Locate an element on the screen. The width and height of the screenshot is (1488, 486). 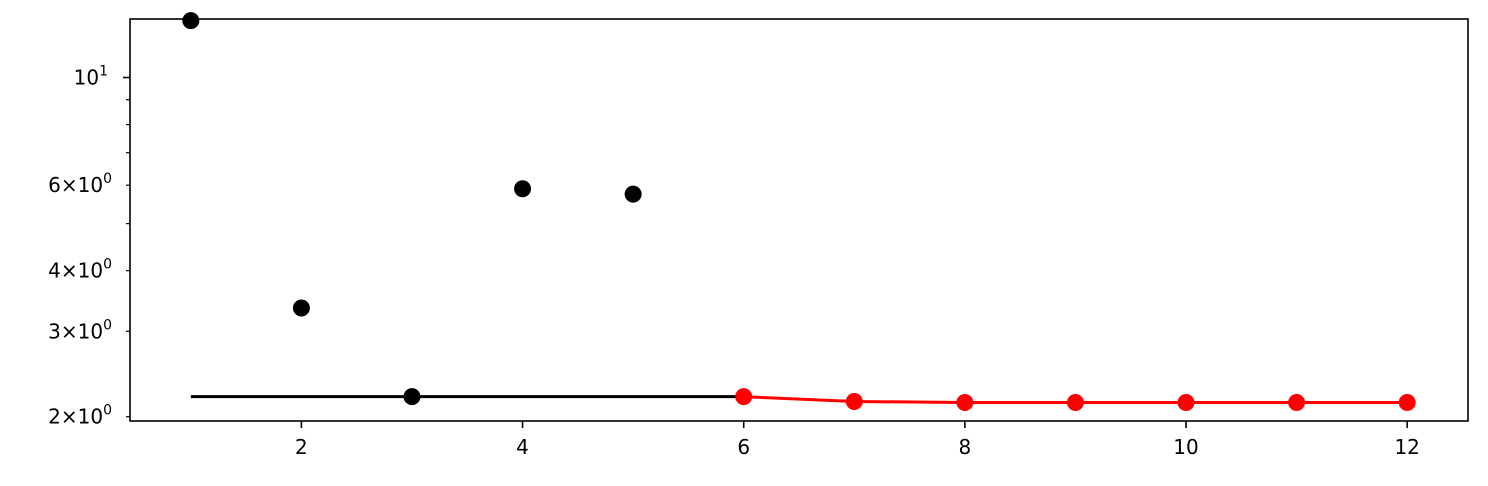
y-tick-label: 101 is located at coordinates (91, 77).